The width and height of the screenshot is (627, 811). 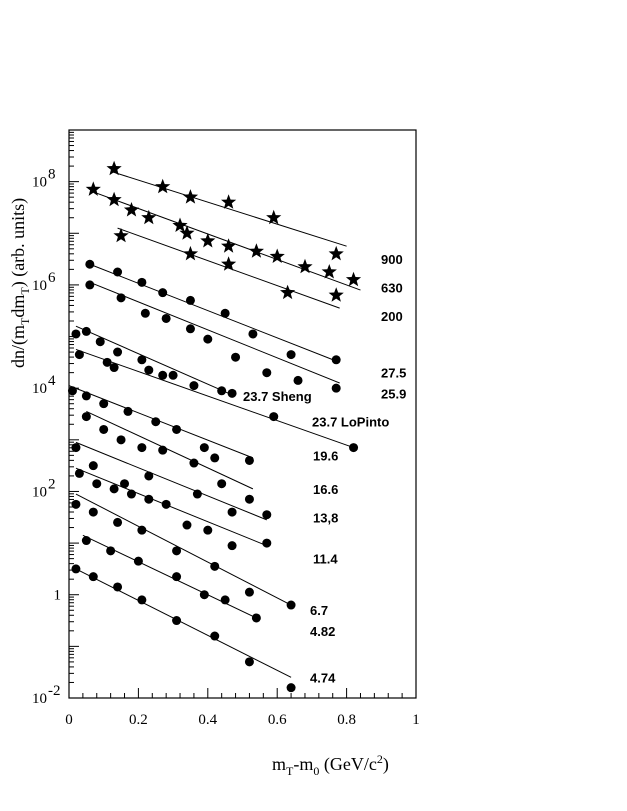 What do you see at coordinates (392, 316) in the screenshot?
I see `series-label: 200` at bounding box center [392, 316].